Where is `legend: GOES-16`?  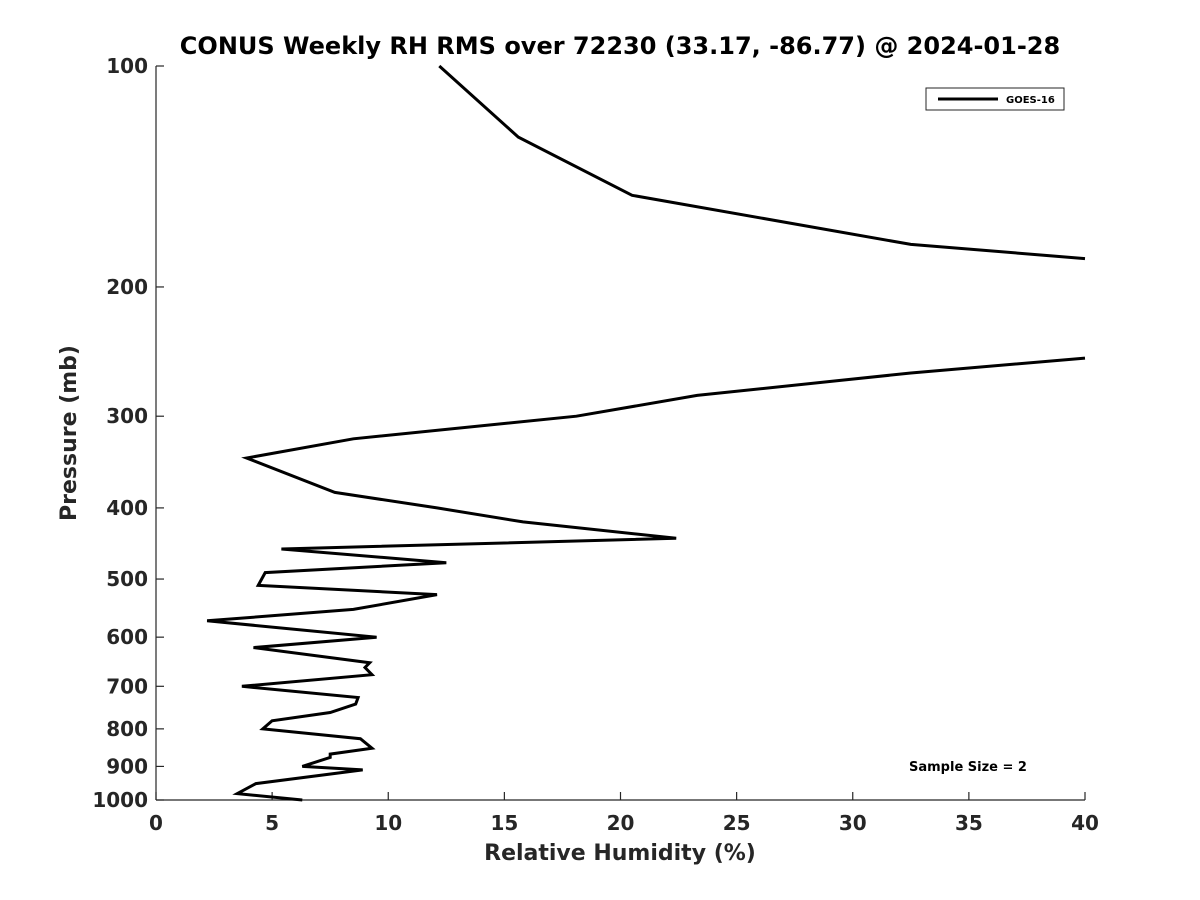 legend: GOES-16 is located at coordinates (995, 99).